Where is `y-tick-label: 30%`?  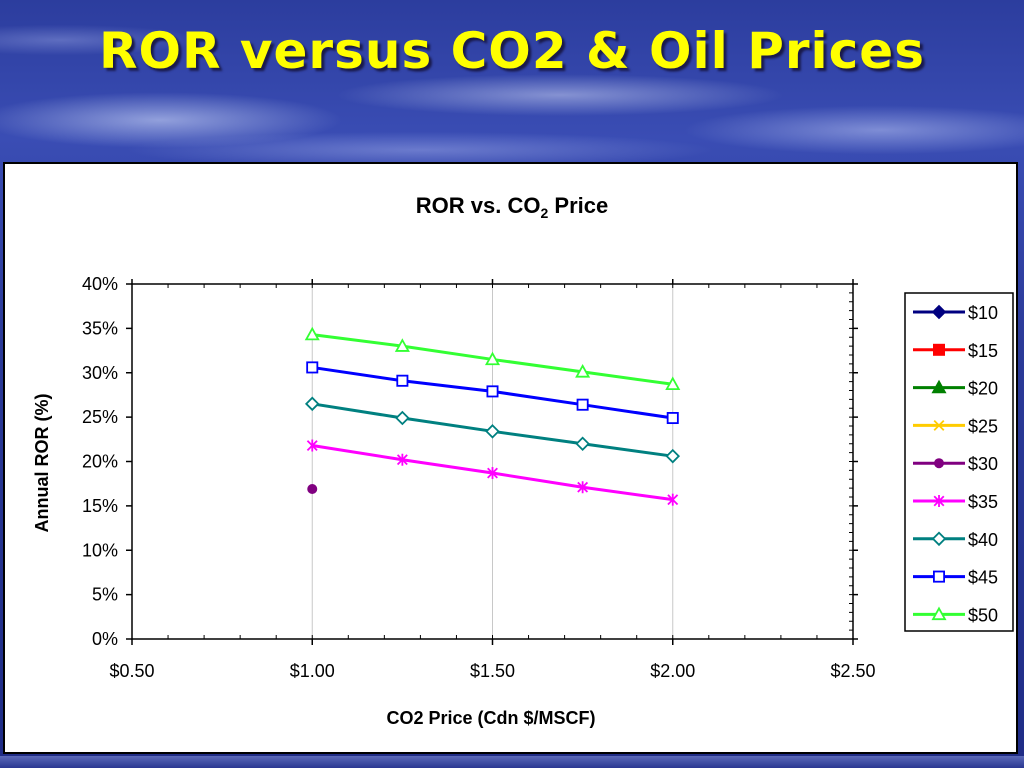 y-tick-label: 30% is located at coordinates (100, 373).